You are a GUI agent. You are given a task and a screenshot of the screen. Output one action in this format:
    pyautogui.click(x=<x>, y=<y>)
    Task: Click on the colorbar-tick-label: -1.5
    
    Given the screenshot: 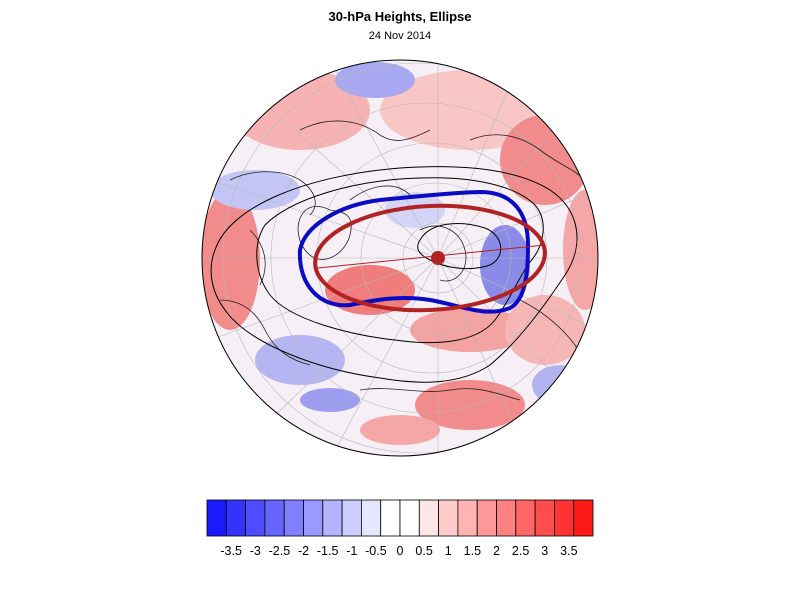 What is the action you would take?
    pyautogui.click(x=327, y=551)
    